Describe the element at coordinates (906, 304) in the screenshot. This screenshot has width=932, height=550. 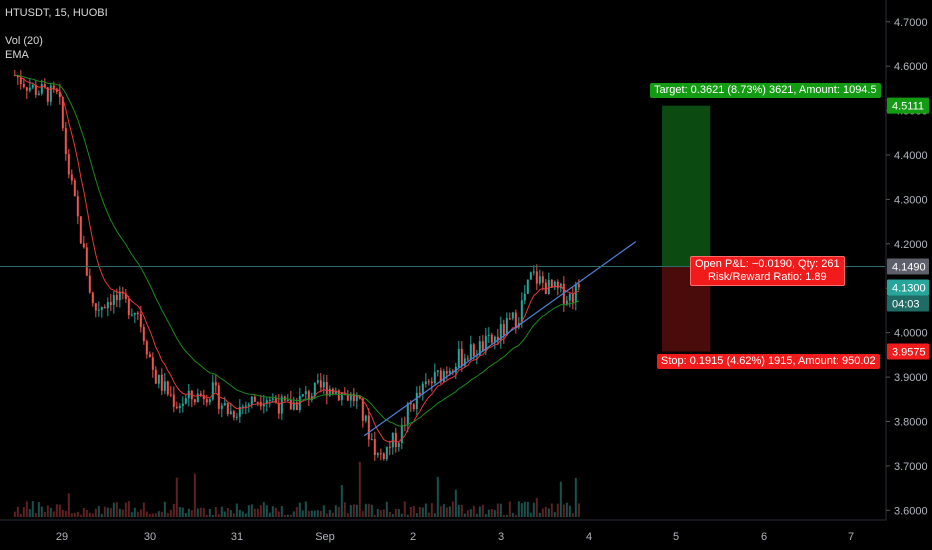
I see `countdown-label: 04:03` at that location.